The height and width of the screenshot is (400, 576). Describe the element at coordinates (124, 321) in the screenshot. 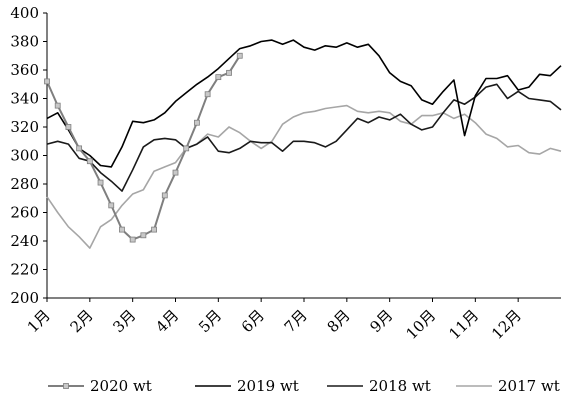

I see `x-tick-label: 3月` at that location.